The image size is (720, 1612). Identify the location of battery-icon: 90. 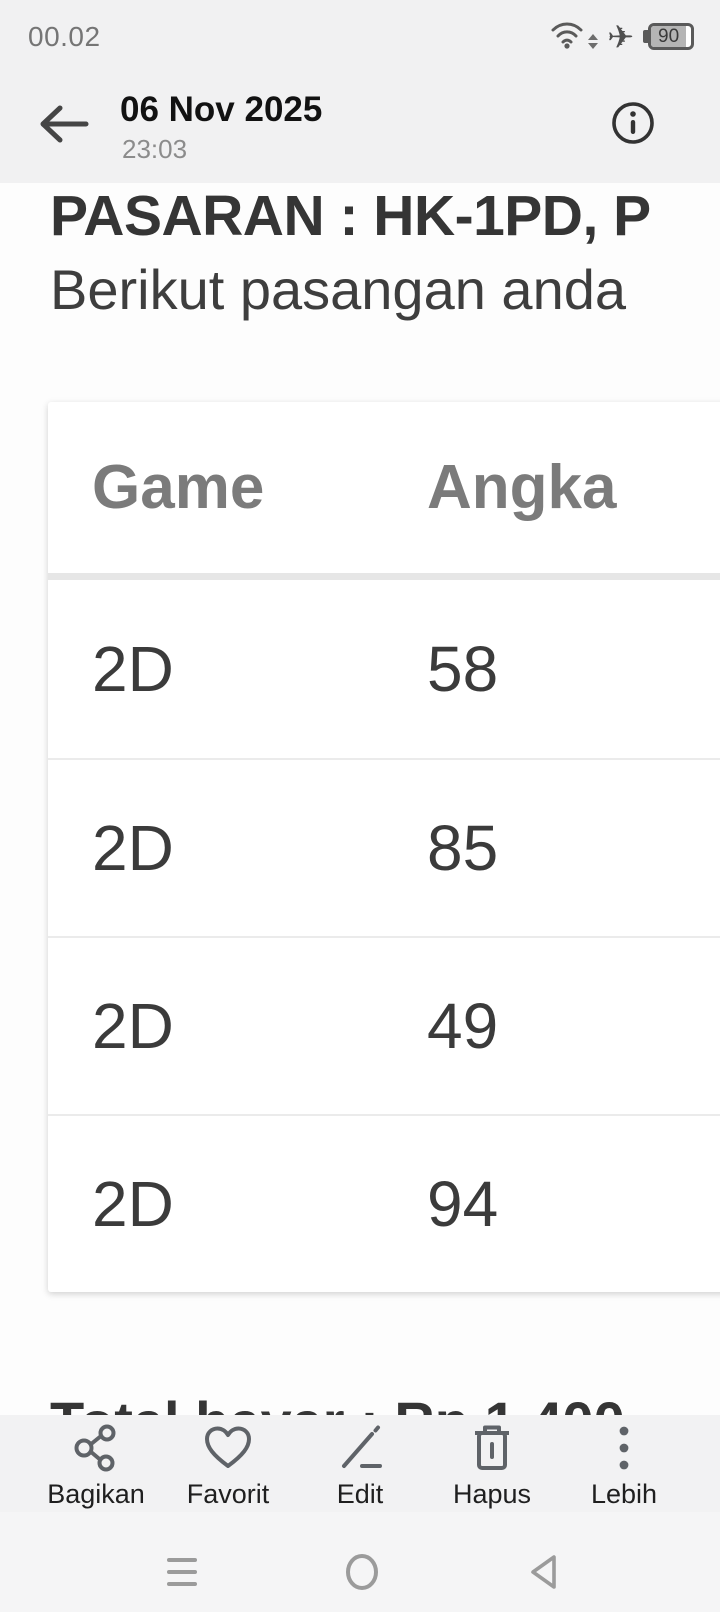
(668, 36).